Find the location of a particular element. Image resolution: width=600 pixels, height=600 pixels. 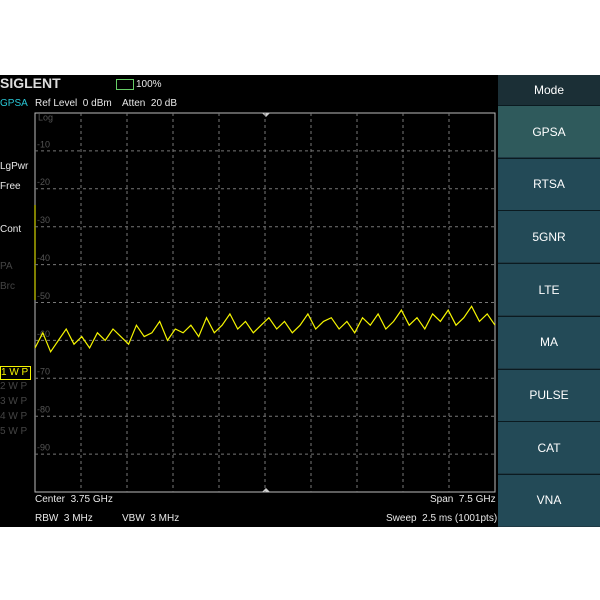

y-tick-label: -10 is located at coordinates (43, 144).